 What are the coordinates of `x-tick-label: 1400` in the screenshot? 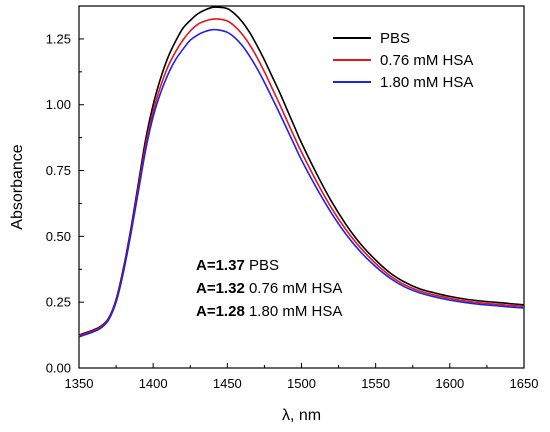 It's located at (153, 383).